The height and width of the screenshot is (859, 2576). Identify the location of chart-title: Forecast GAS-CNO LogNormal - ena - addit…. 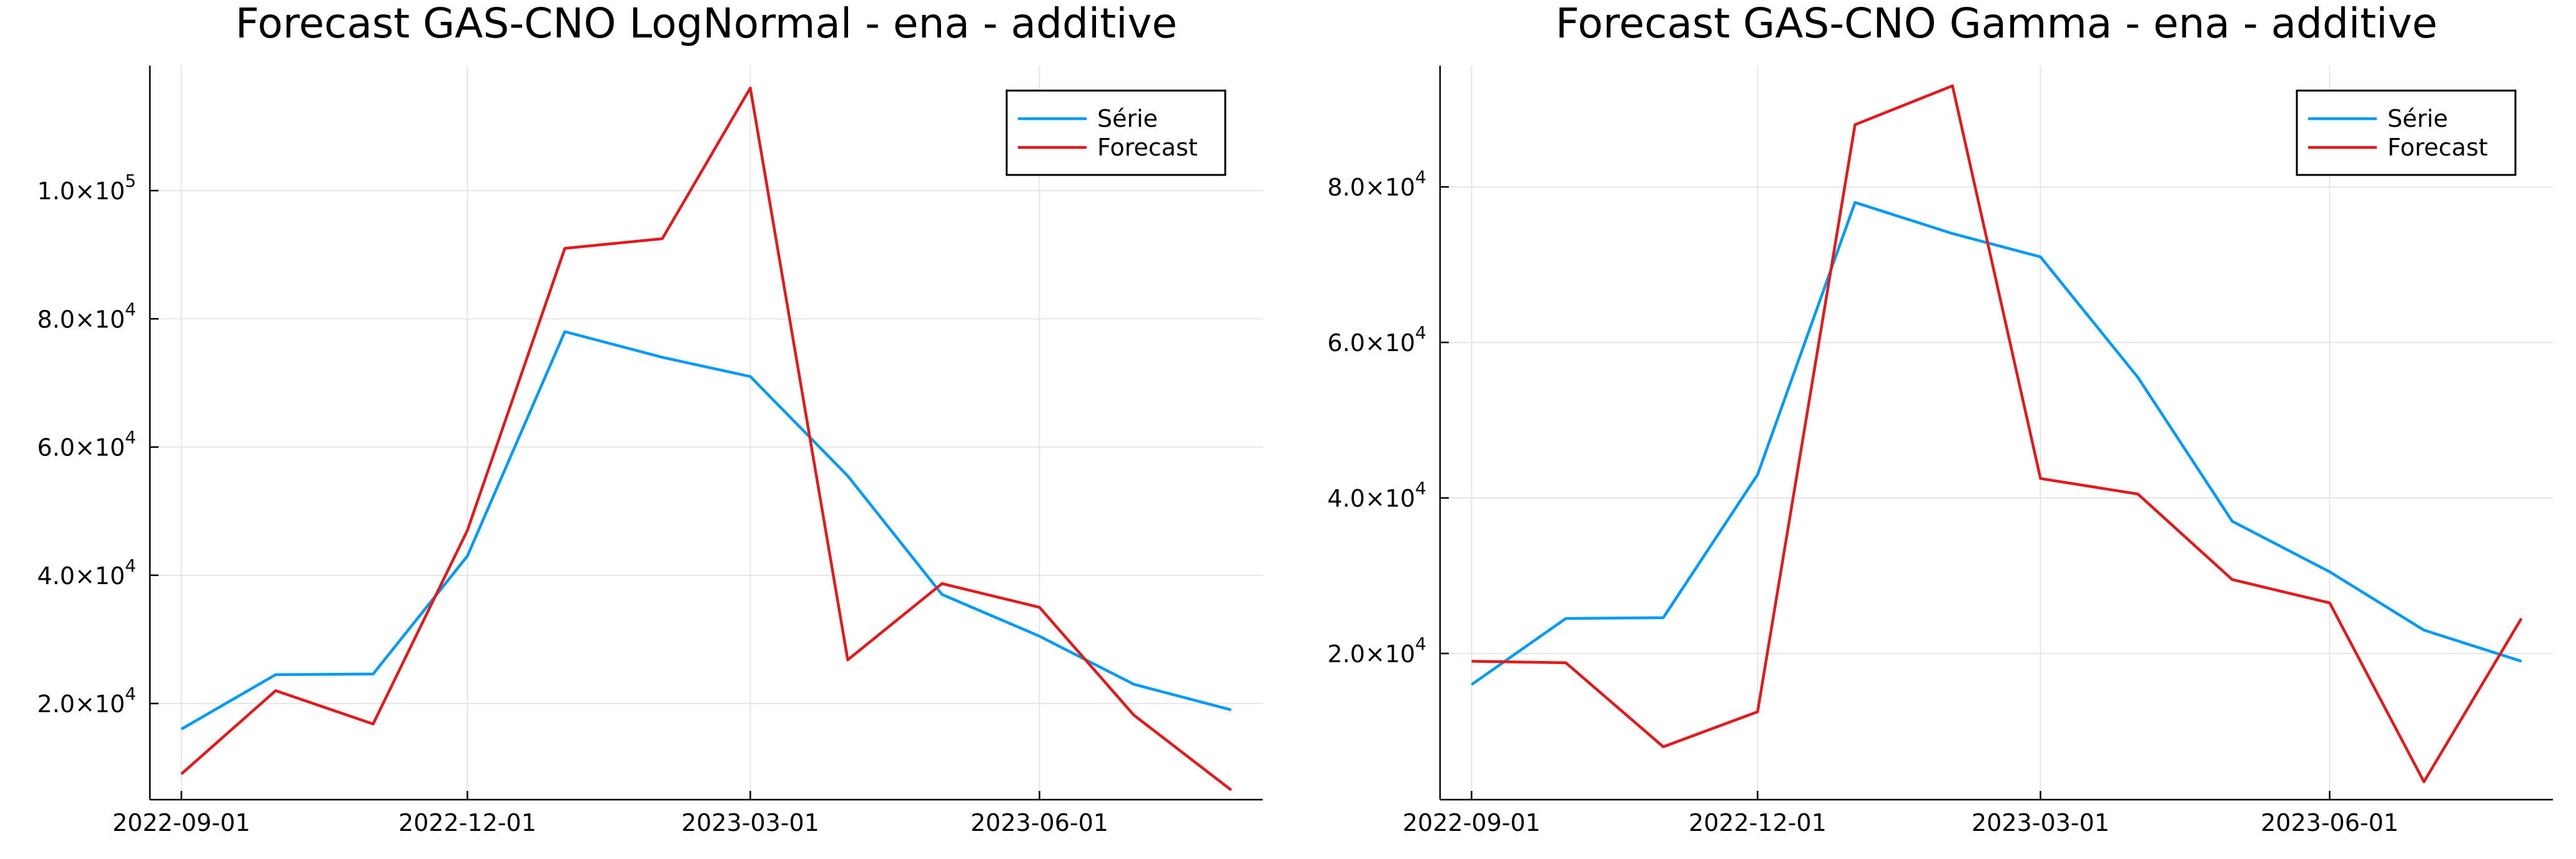
(706, 23).